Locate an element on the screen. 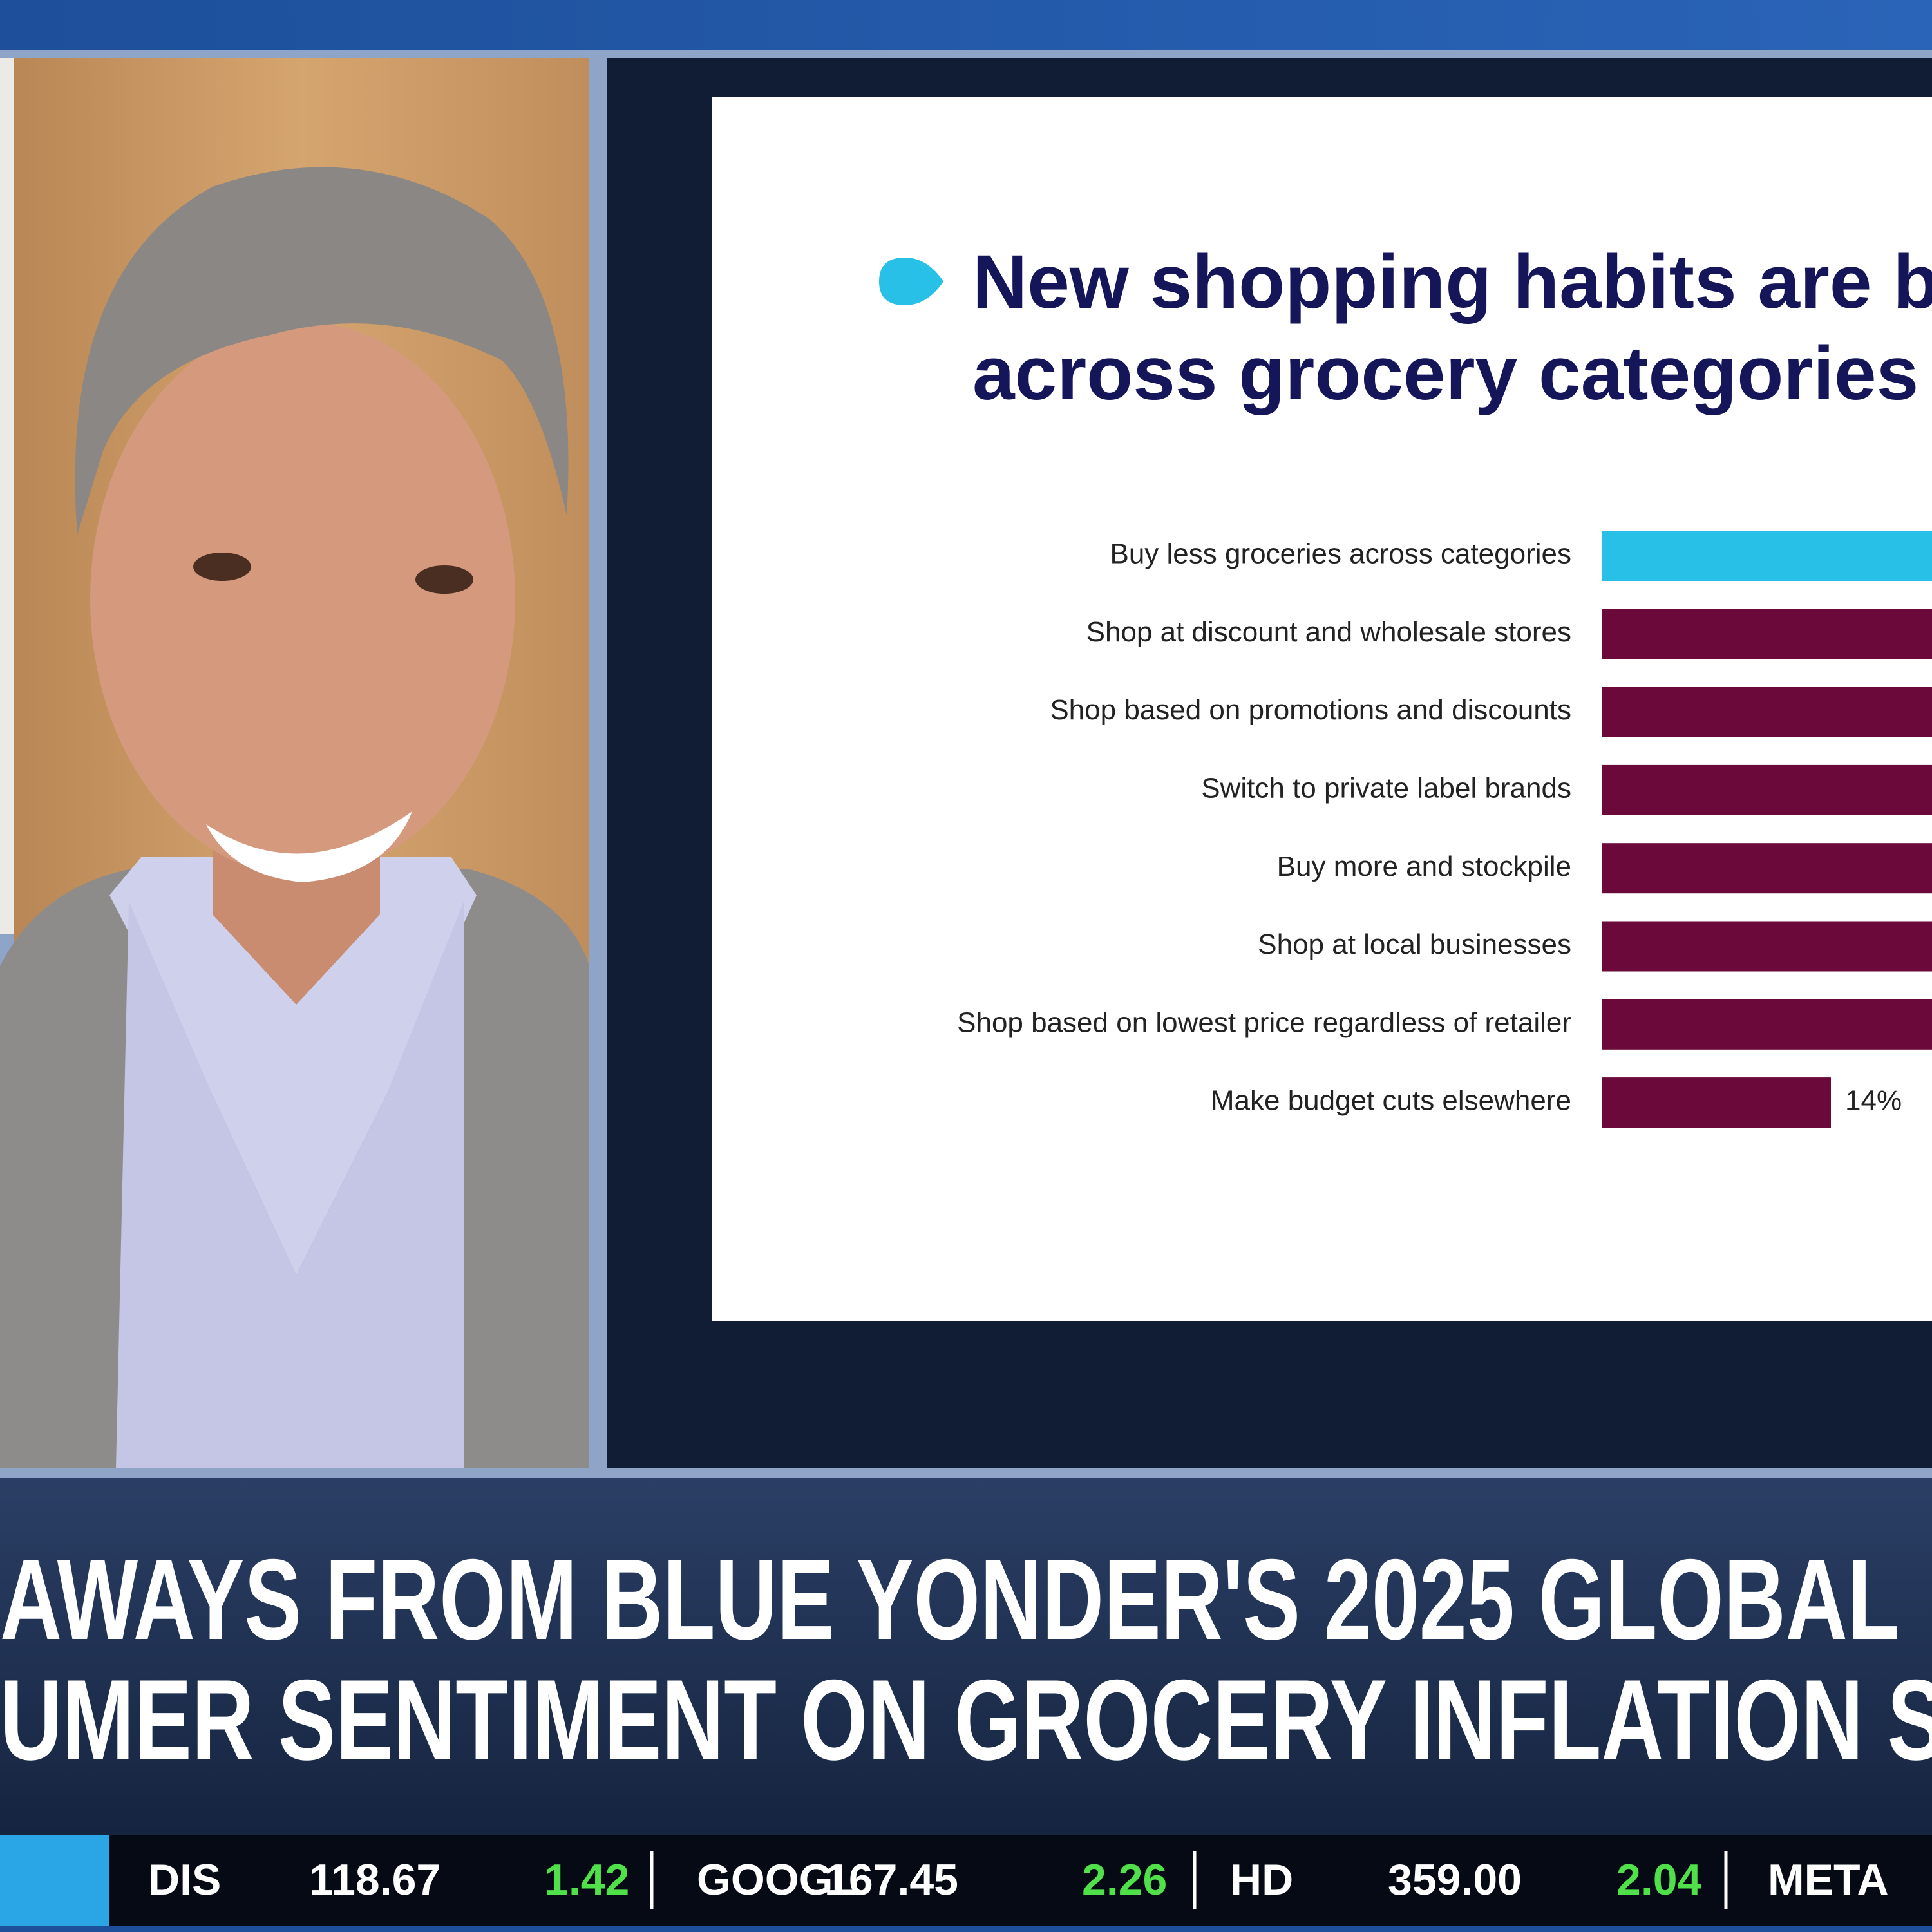  bar-label: Shop at local businesses is located at coordinates (1415, 944).